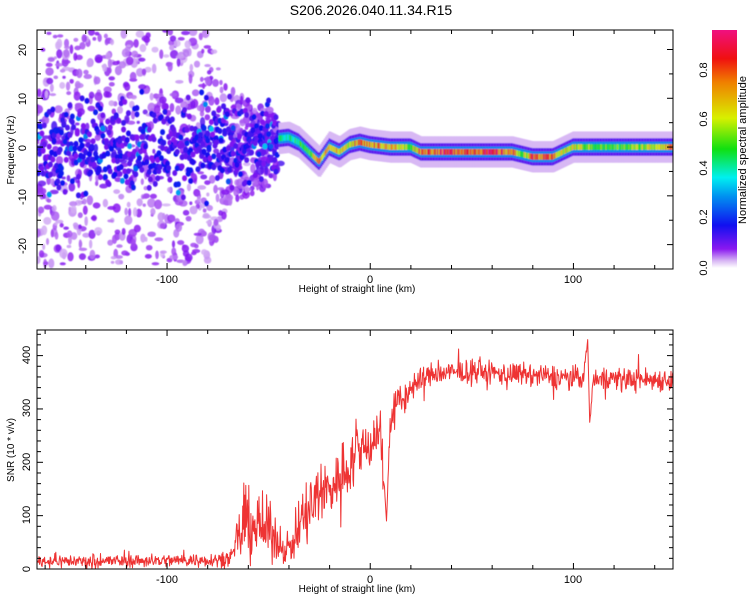 Image resolution: width=750 pixels, height=605 pixels. What do you see at coordinates (704, 216) in the screenshot?
I see `colorbar-tick-label: 0.2` at bounding box center [704, 216].